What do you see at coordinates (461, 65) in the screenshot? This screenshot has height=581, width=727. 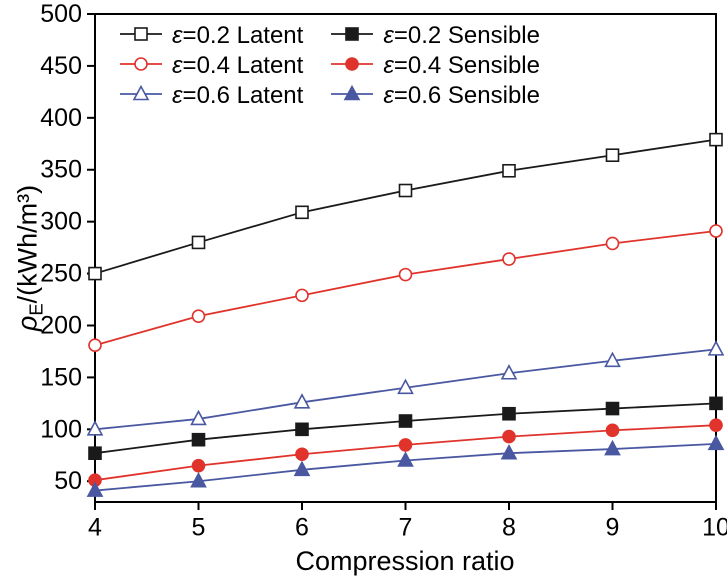 I see `legend-label: ε=0.4 Sensible` at bounding box center [461, 65].